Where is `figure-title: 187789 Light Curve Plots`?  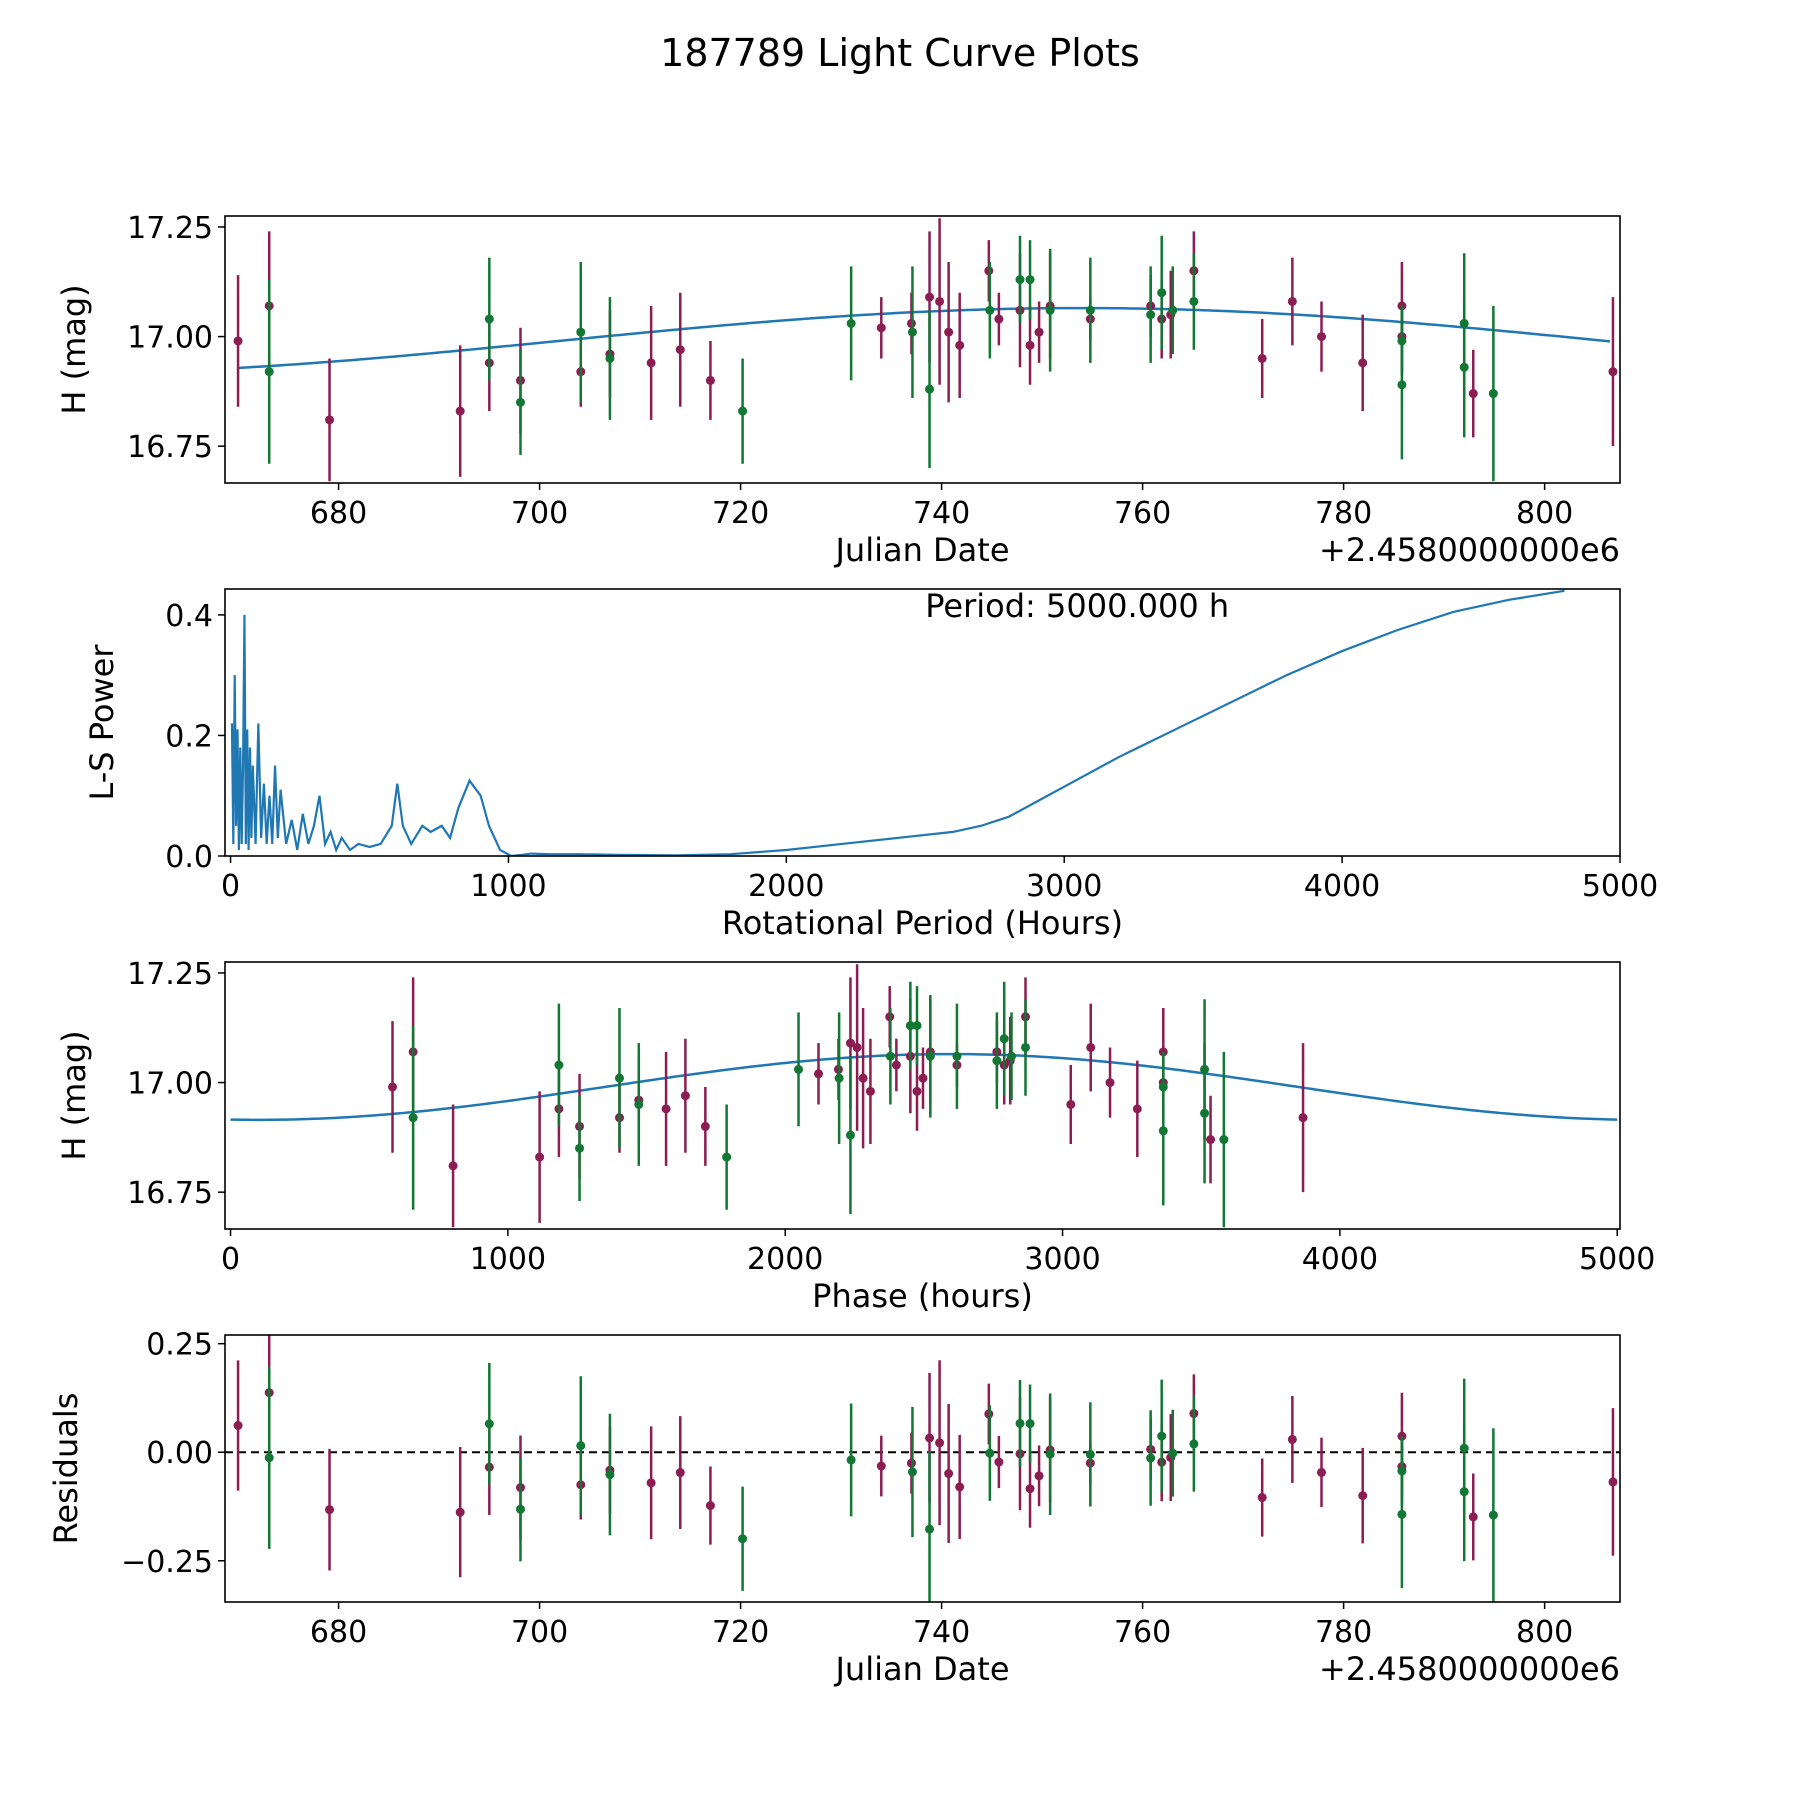
figure-title: 187789 Light Curve Plots is located at coordinates (900, 53).